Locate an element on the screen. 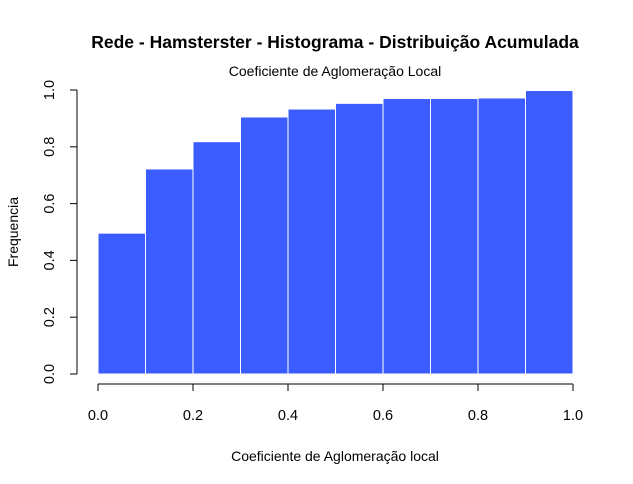 The height and width of the screenshot is (484, 633). x-tick-label: 0.2 is located at coordinates (193, 416).